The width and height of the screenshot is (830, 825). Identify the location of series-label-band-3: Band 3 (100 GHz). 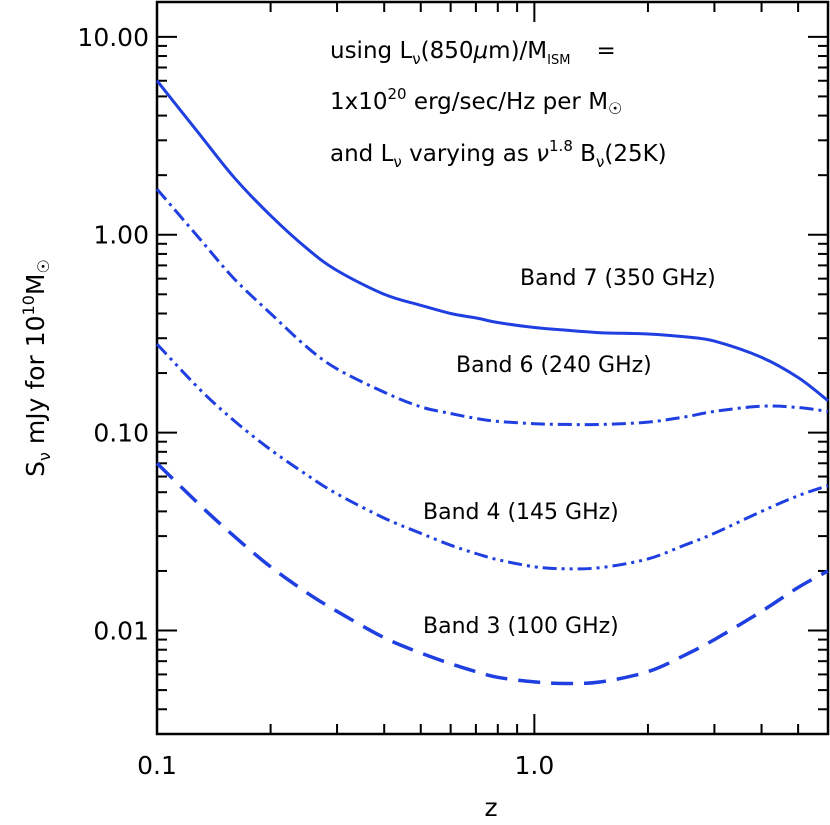
(521, 626).